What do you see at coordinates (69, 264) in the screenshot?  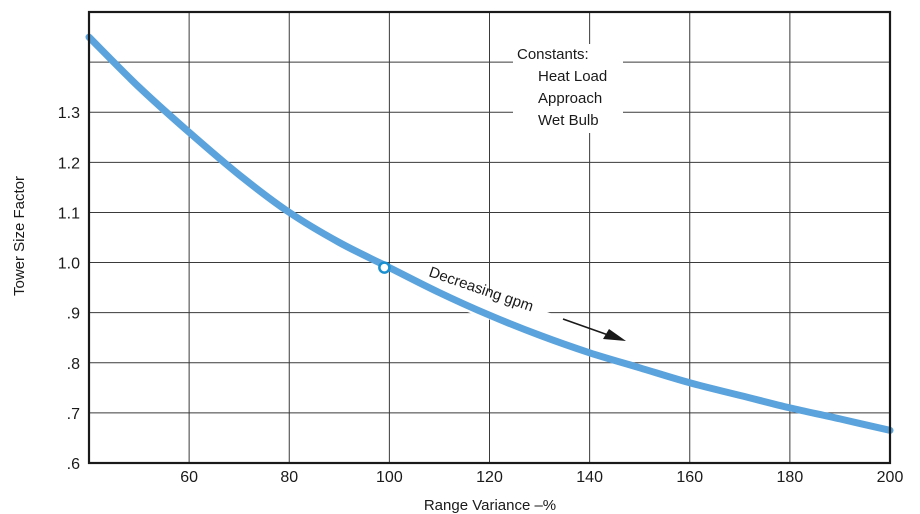 I see `y-tick-label: 1.0` at bounding box center [69, 264].